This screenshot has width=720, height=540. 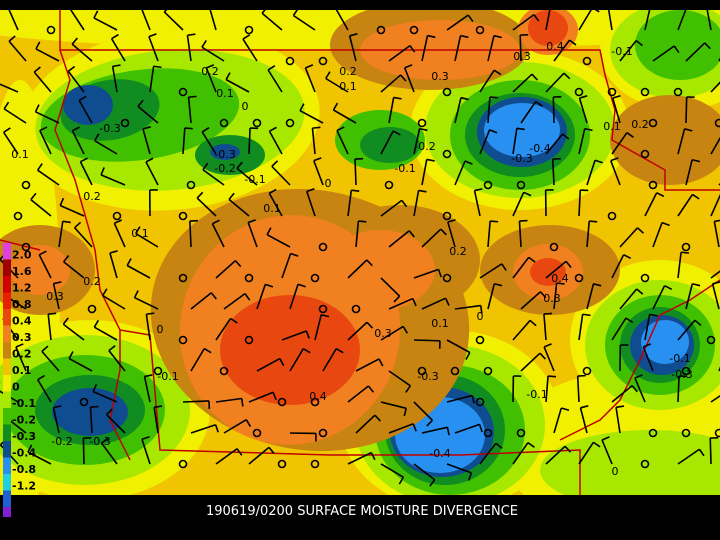 I want to click on legend-label: -1.6, so click(x=24, y=502).